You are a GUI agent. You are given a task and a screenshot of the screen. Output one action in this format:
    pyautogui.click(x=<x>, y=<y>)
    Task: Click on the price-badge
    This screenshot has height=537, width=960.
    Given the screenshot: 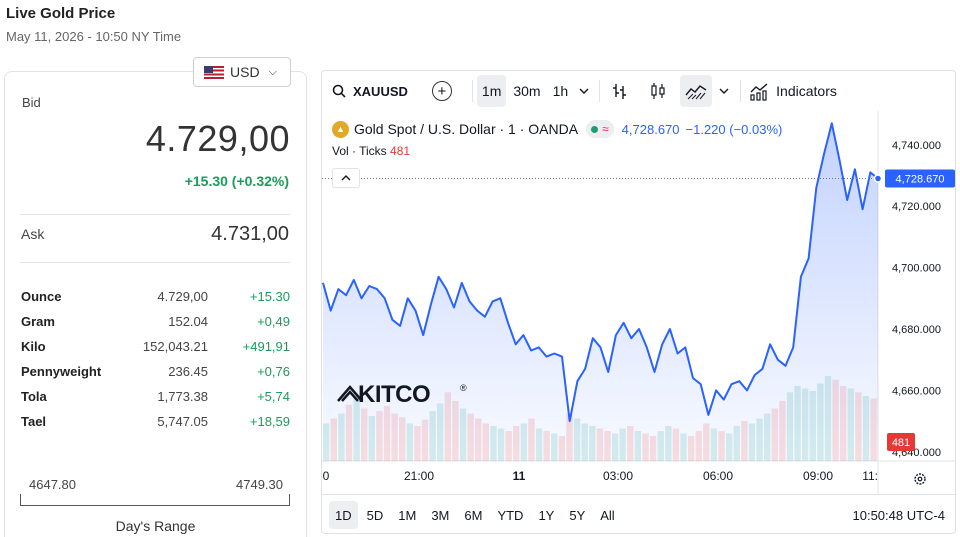 What is the action you would take?
    pyautogui.click(x=920, y=178)
    